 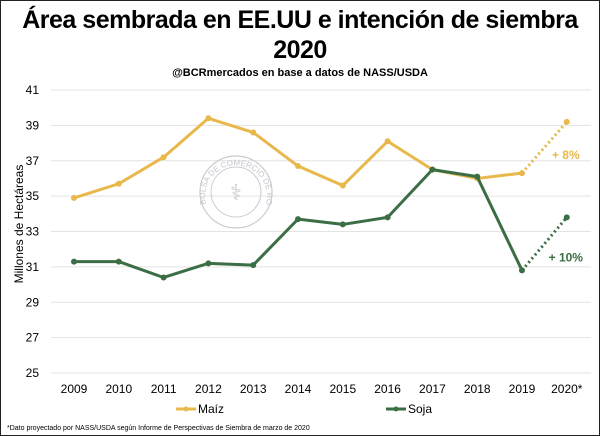 What do you see at coordinates (298, 389) in the screenshot?
I see `x-tick-label: 2014` at bounding box center [298, 389].